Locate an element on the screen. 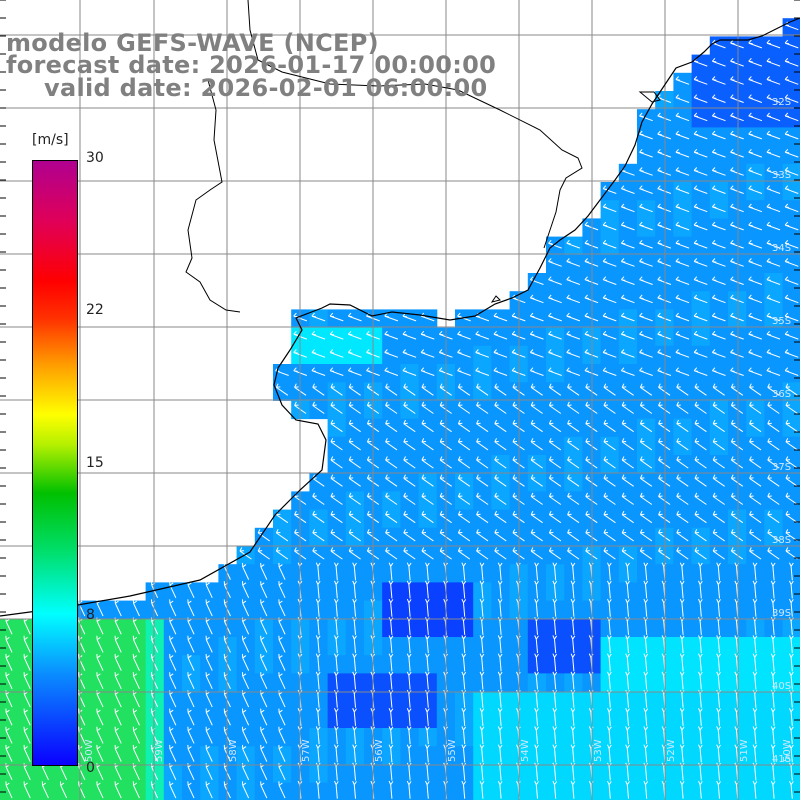 The image size is (800, 800). model-title: modelo GEFS-WAVE (NCEP) is located at coordinates (192, 43).